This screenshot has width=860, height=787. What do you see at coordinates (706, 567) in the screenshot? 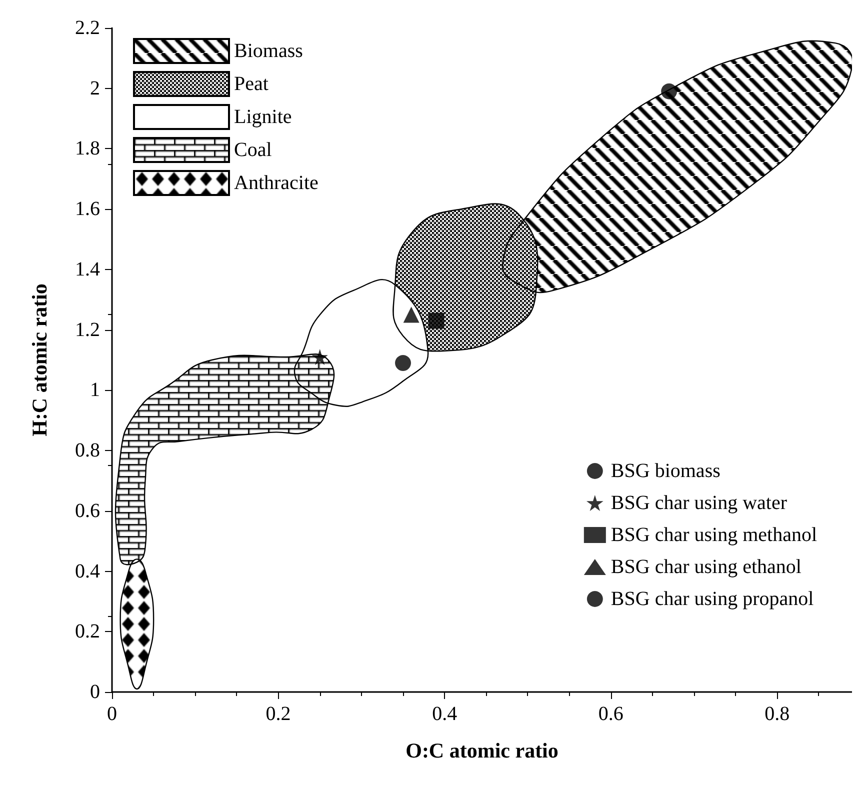
I see `legend-label: BSG char using ethanol` at bounding box center [706, 567].